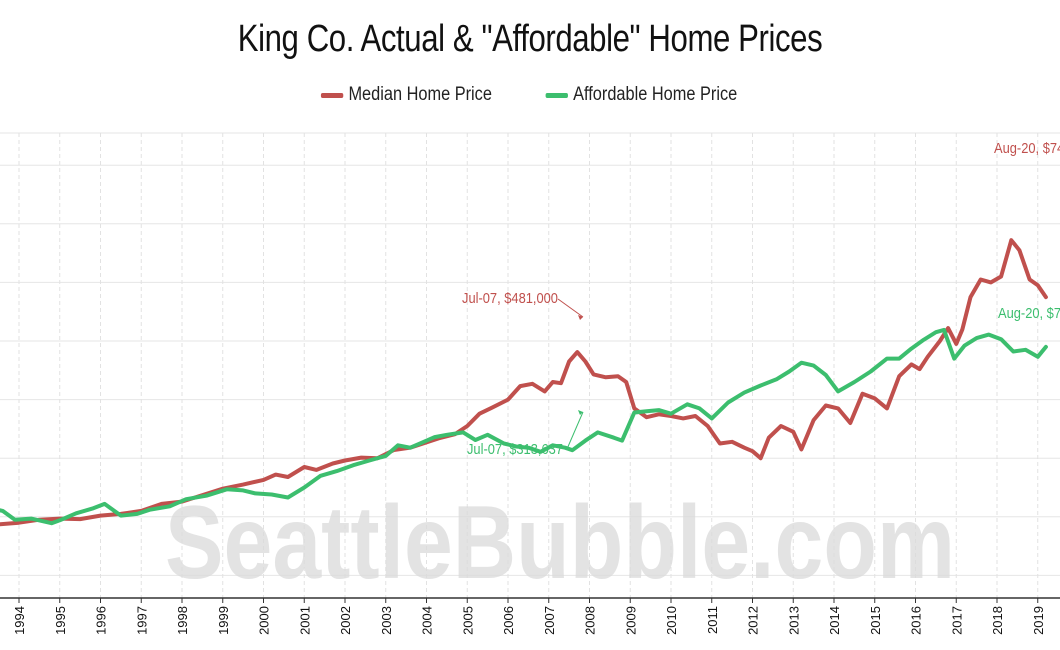 This screenshot has height=650, width=1060. Describe the element at coordinates (332, 95) in the screenshot. I see `legend-swatch-median` at that location.